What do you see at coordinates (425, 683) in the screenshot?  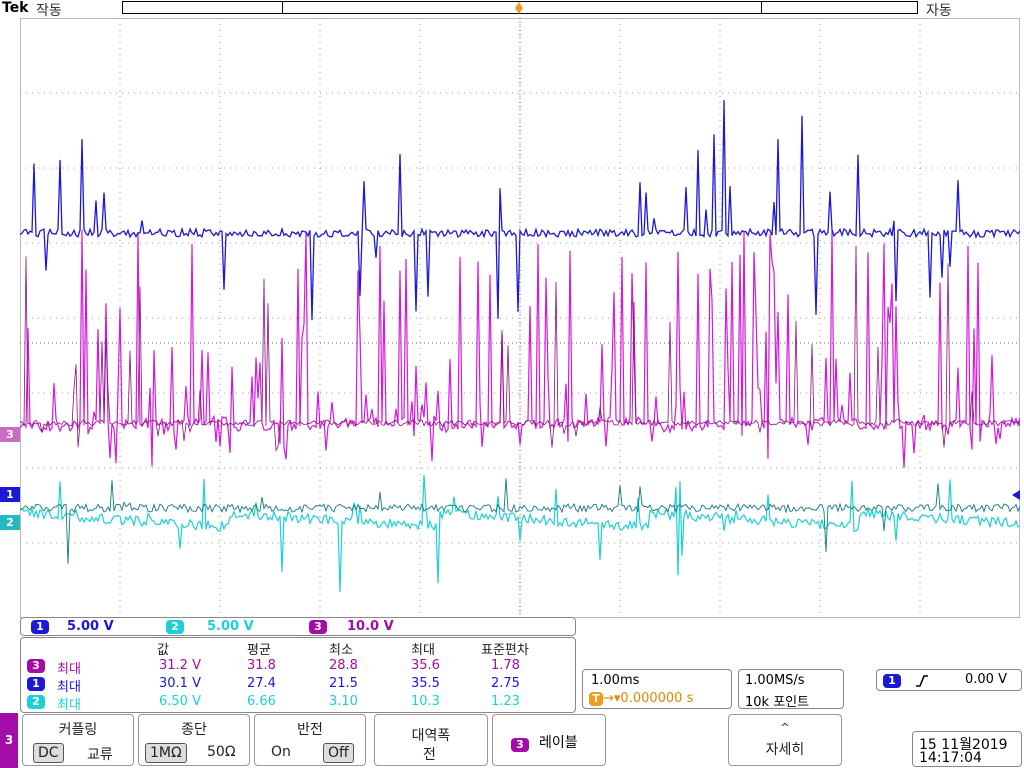 I see `meas-max: 35.5` at bounding box center [425, 683].